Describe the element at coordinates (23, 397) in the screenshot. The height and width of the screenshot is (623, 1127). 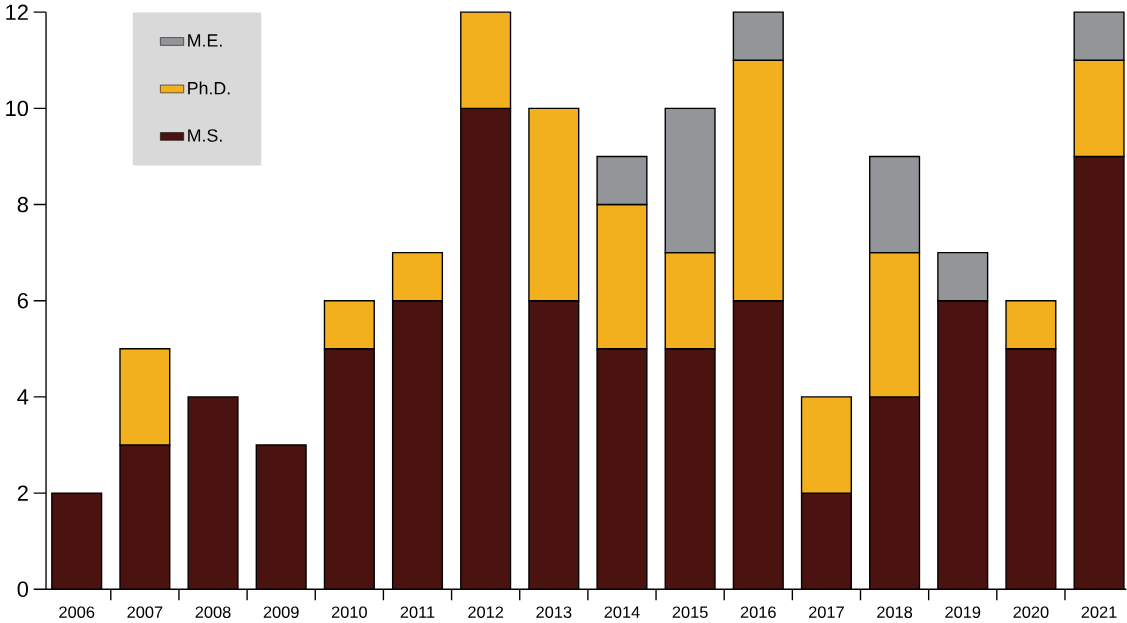
I see `y-tick-label: 4` at that location.